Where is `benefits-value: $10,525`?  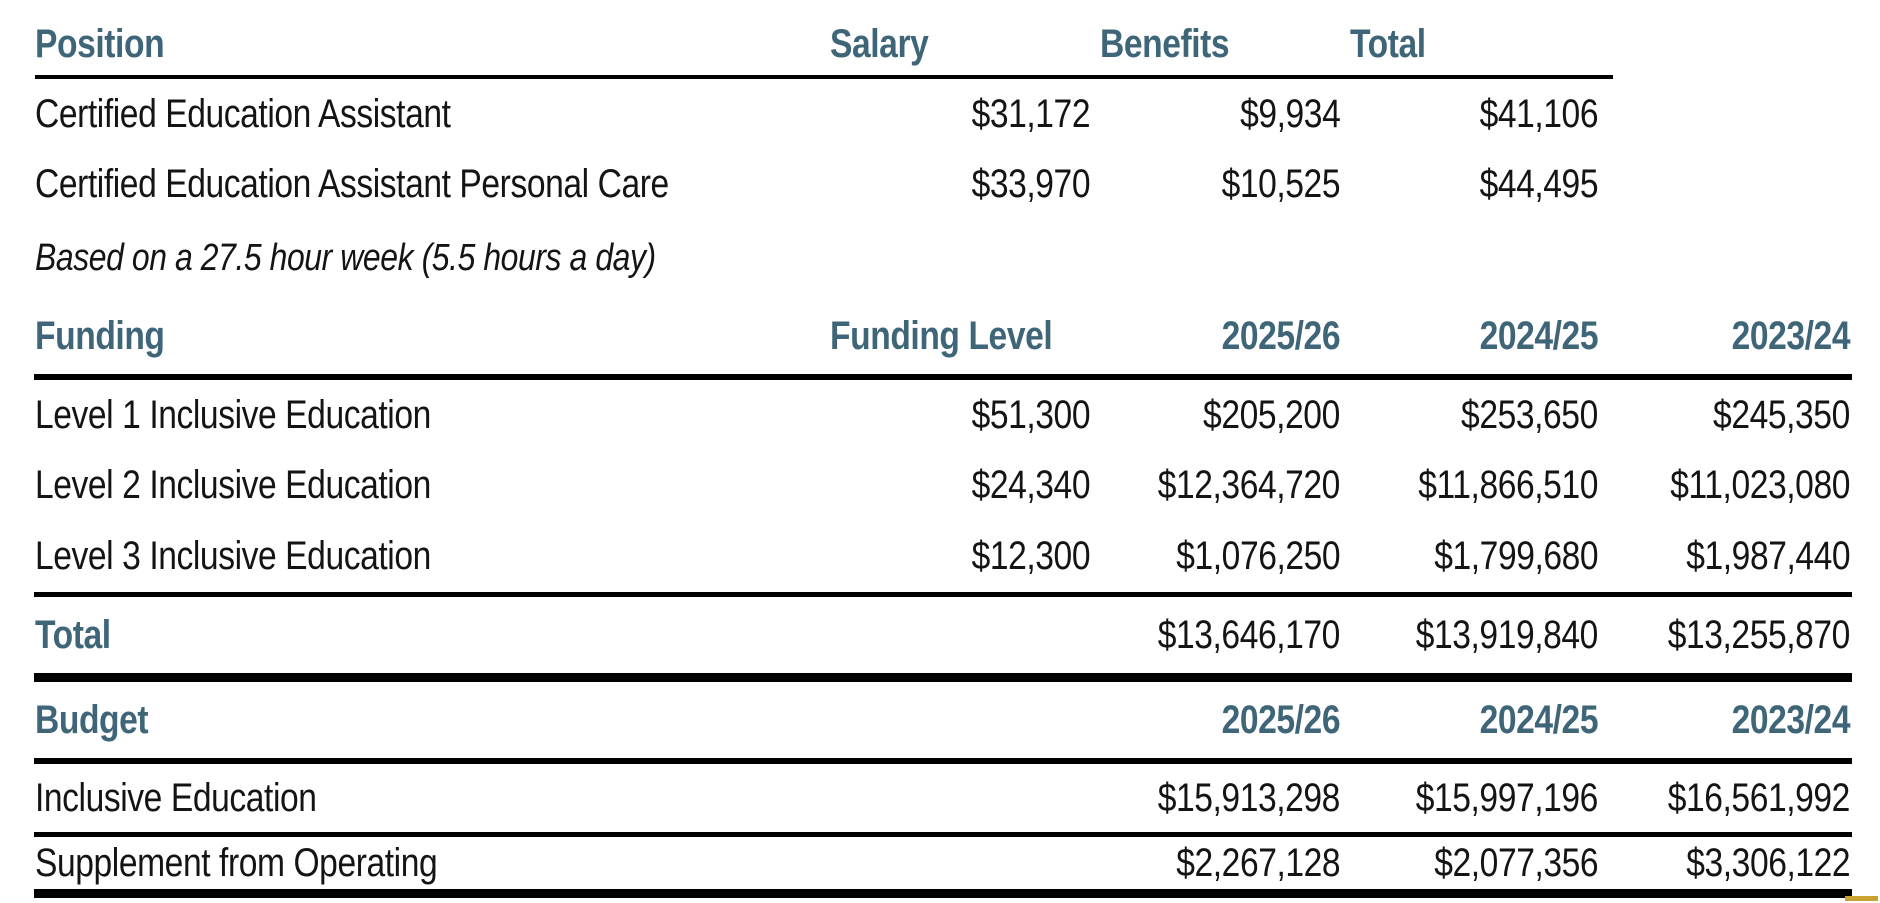
benefits-value: $10,525 is located at coordinates (1280, 183).